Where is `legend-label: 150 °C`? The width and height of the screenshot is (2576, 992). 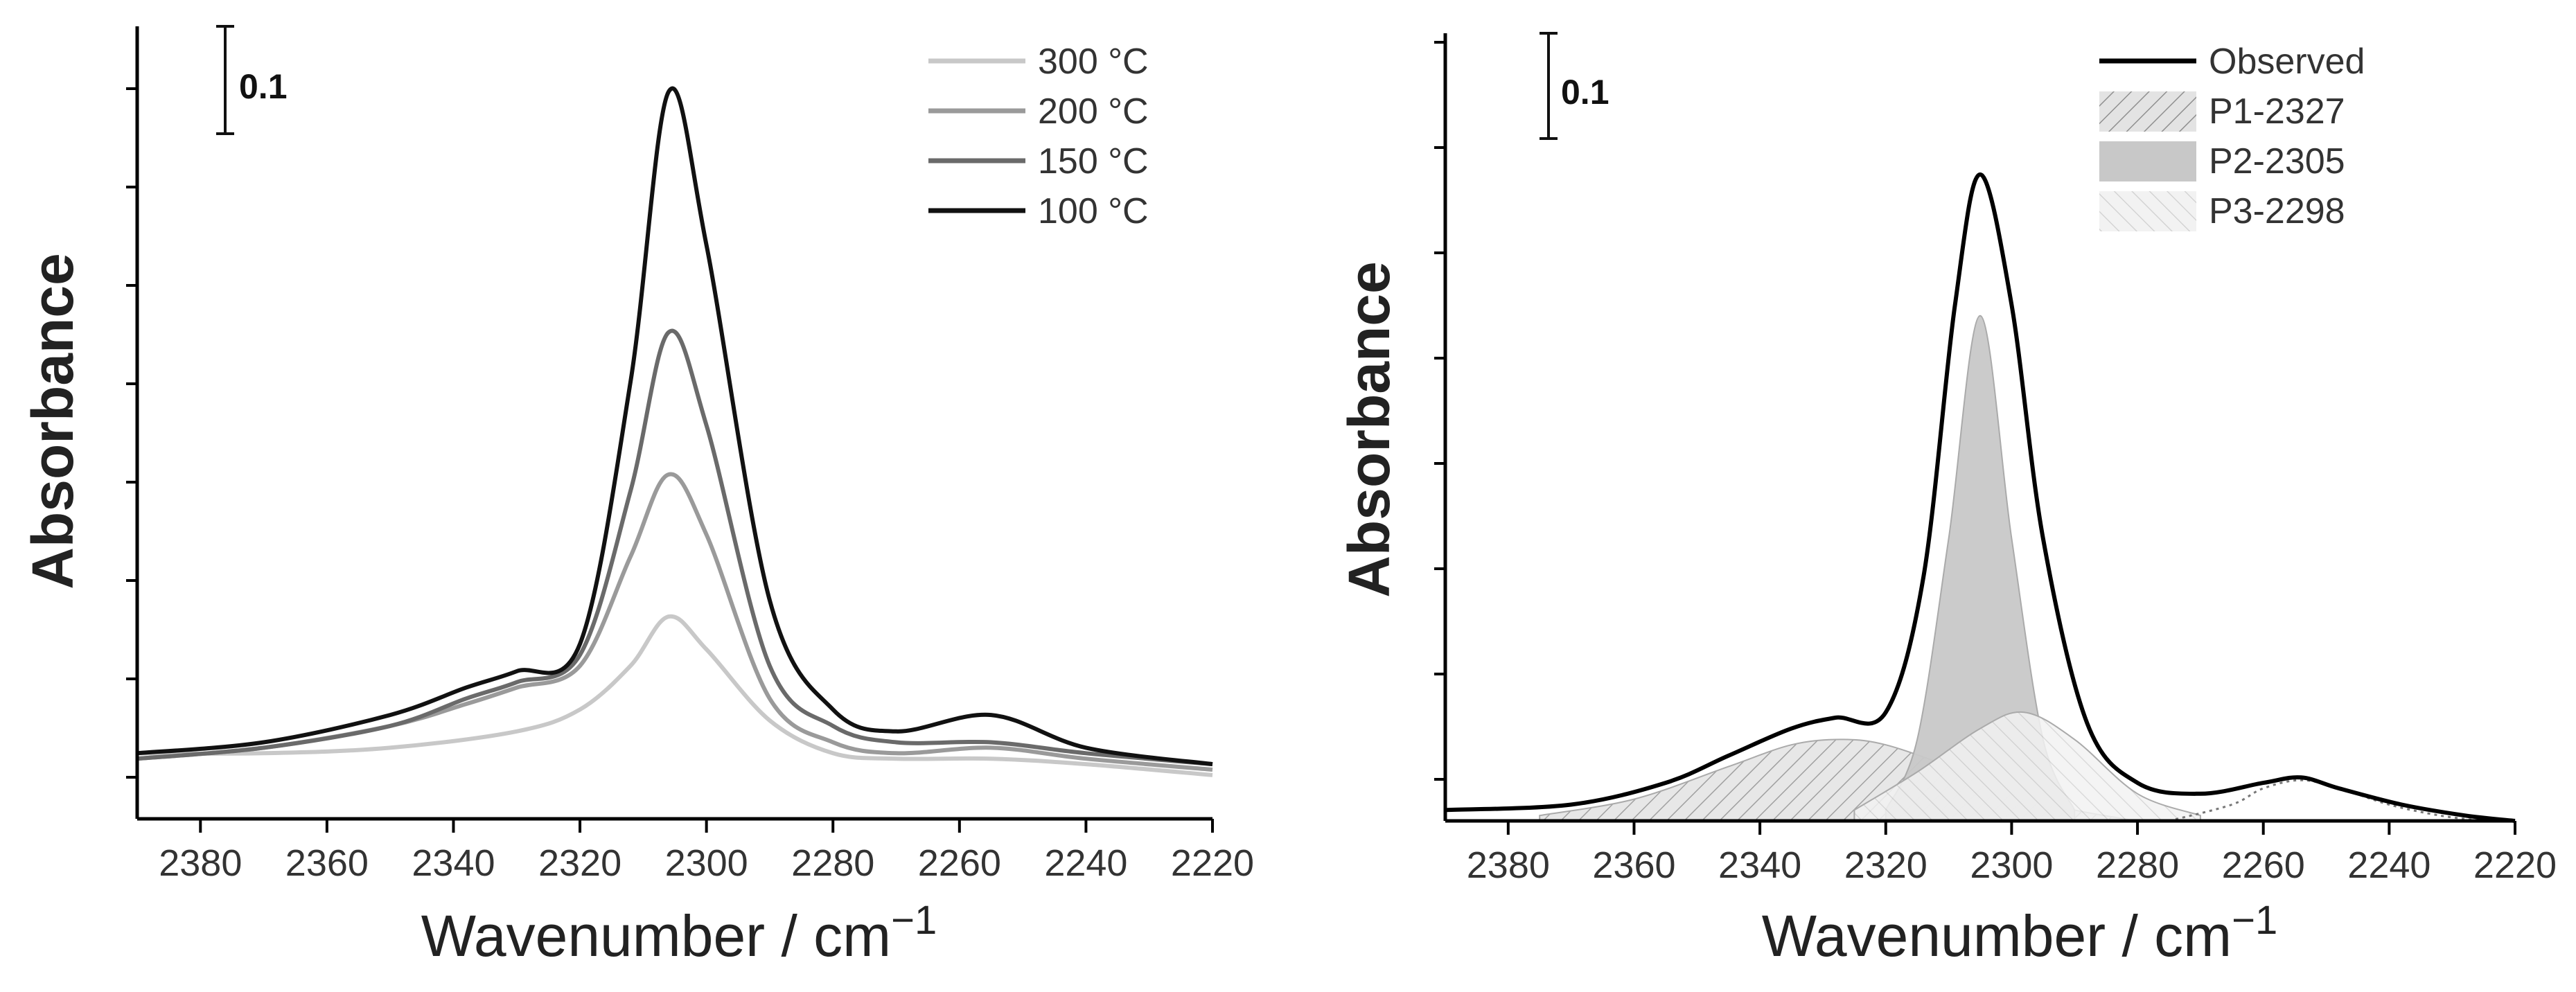
legend-label: 150 °C is located at coordinates (1093, 161).